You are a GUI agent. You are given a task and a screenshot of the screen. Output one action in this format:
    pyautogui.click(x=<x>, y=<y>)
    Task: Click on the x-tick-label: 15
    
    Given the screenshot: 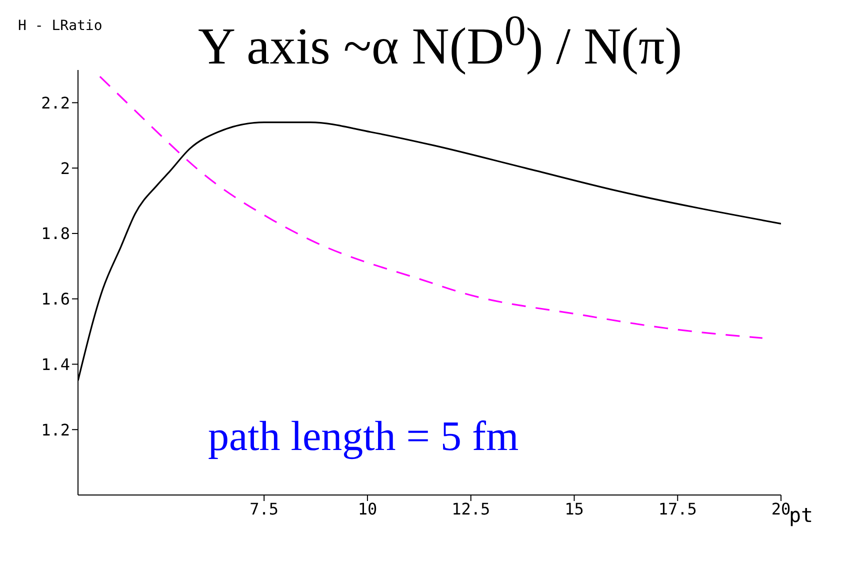 What is the action you would take?
    pyautogui.click(x=574, y=508)
    